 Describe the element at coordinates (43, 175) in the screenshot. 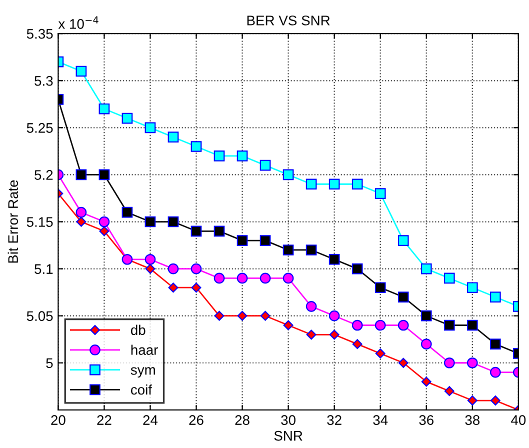

I see `y-tick-label: 5.2` at that location.